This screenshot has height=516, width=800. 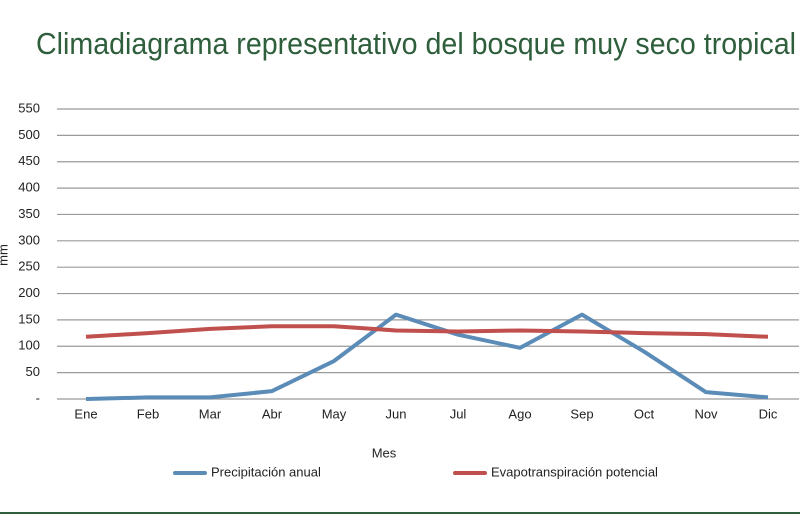 I want to click on x-tick-label: May, so click(x=334, y=413).